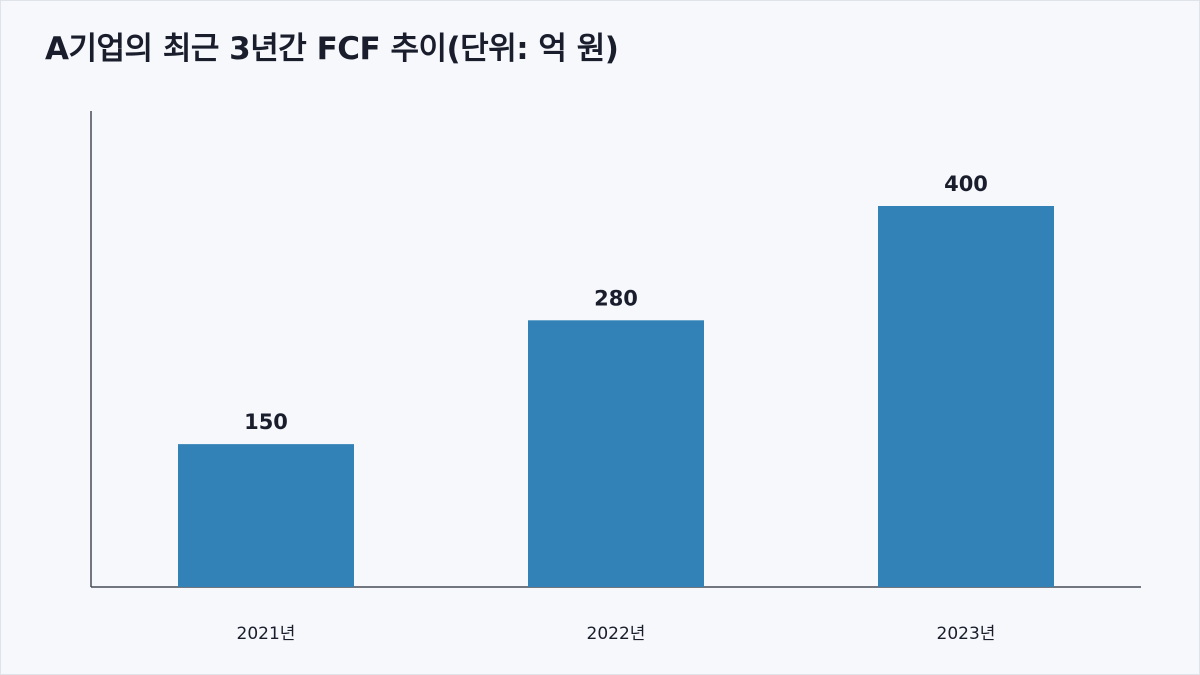 The width and height of the screenshot is (1200, 675). Describe the element at coordinates (616, 298) in the screenshot. I see `value-label-1: 280` at that location.